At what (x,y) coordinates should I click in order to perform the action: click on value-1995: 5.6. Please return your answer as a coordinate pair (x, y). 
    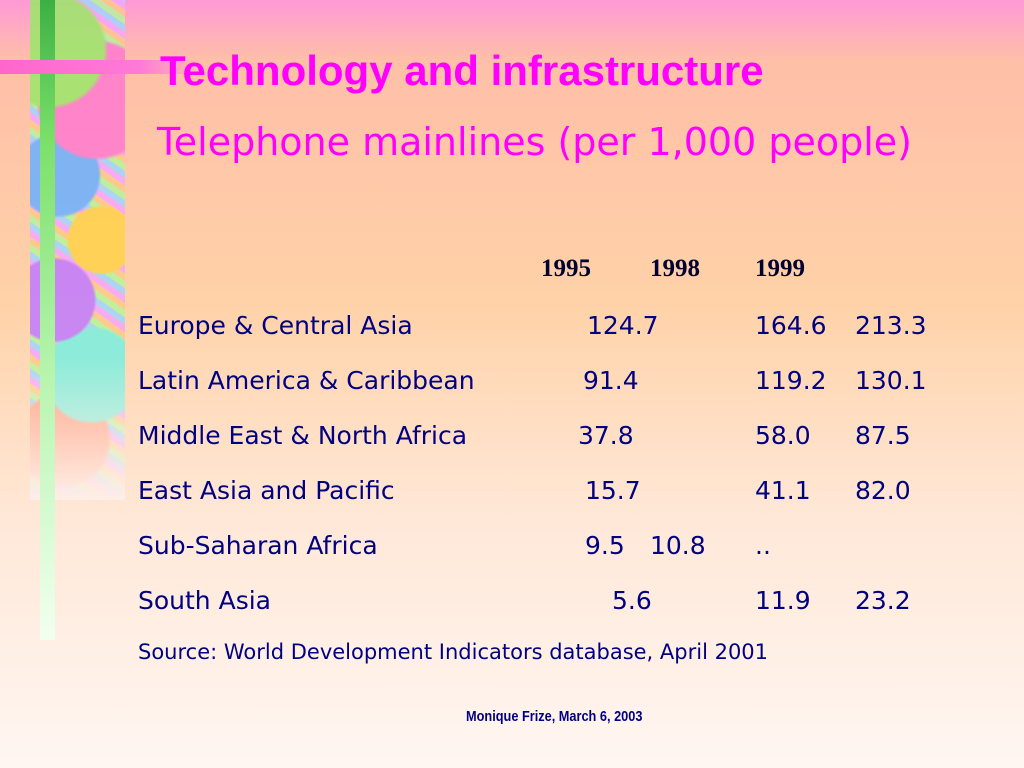
    Looking at the image, I should click on (632, 600).